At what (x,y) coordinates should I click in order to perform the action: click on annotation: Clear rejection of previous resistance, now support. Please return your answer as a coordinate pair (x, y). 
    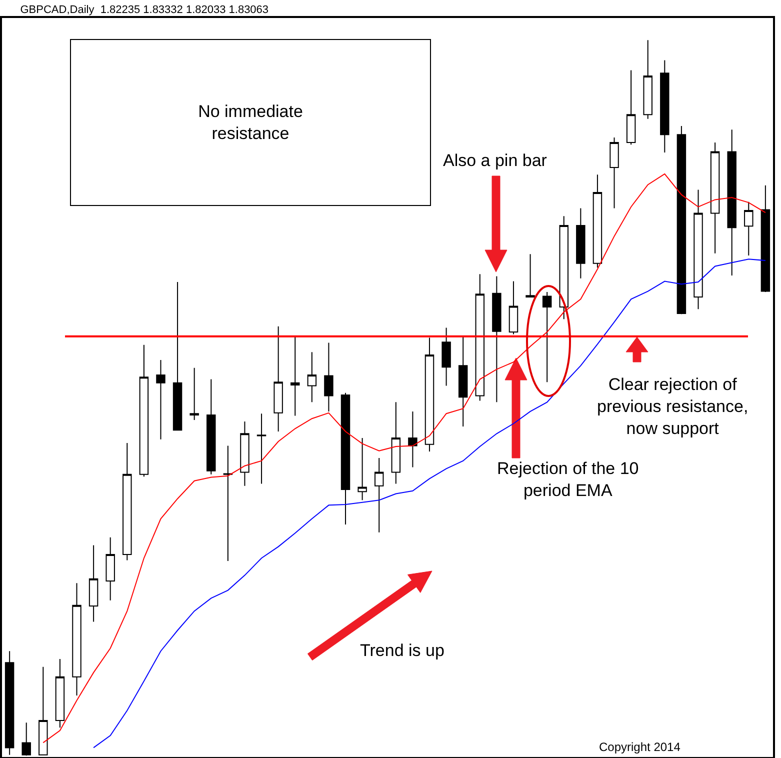
    Looking at the image, I should click on (672, 406).